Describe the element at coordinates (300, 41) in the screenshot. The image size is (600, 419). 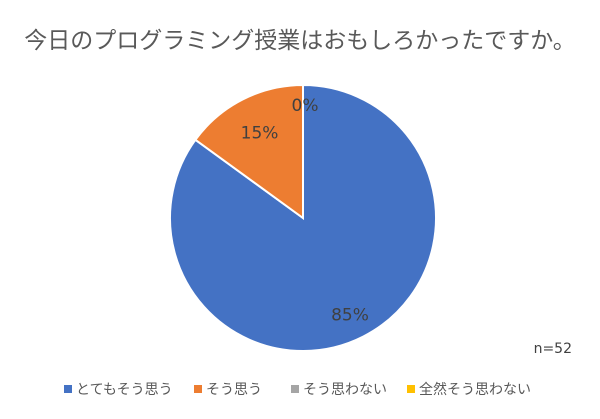
I see `chart-title: 今日のプログラミング授業はおもしろかったですか。` at that location.